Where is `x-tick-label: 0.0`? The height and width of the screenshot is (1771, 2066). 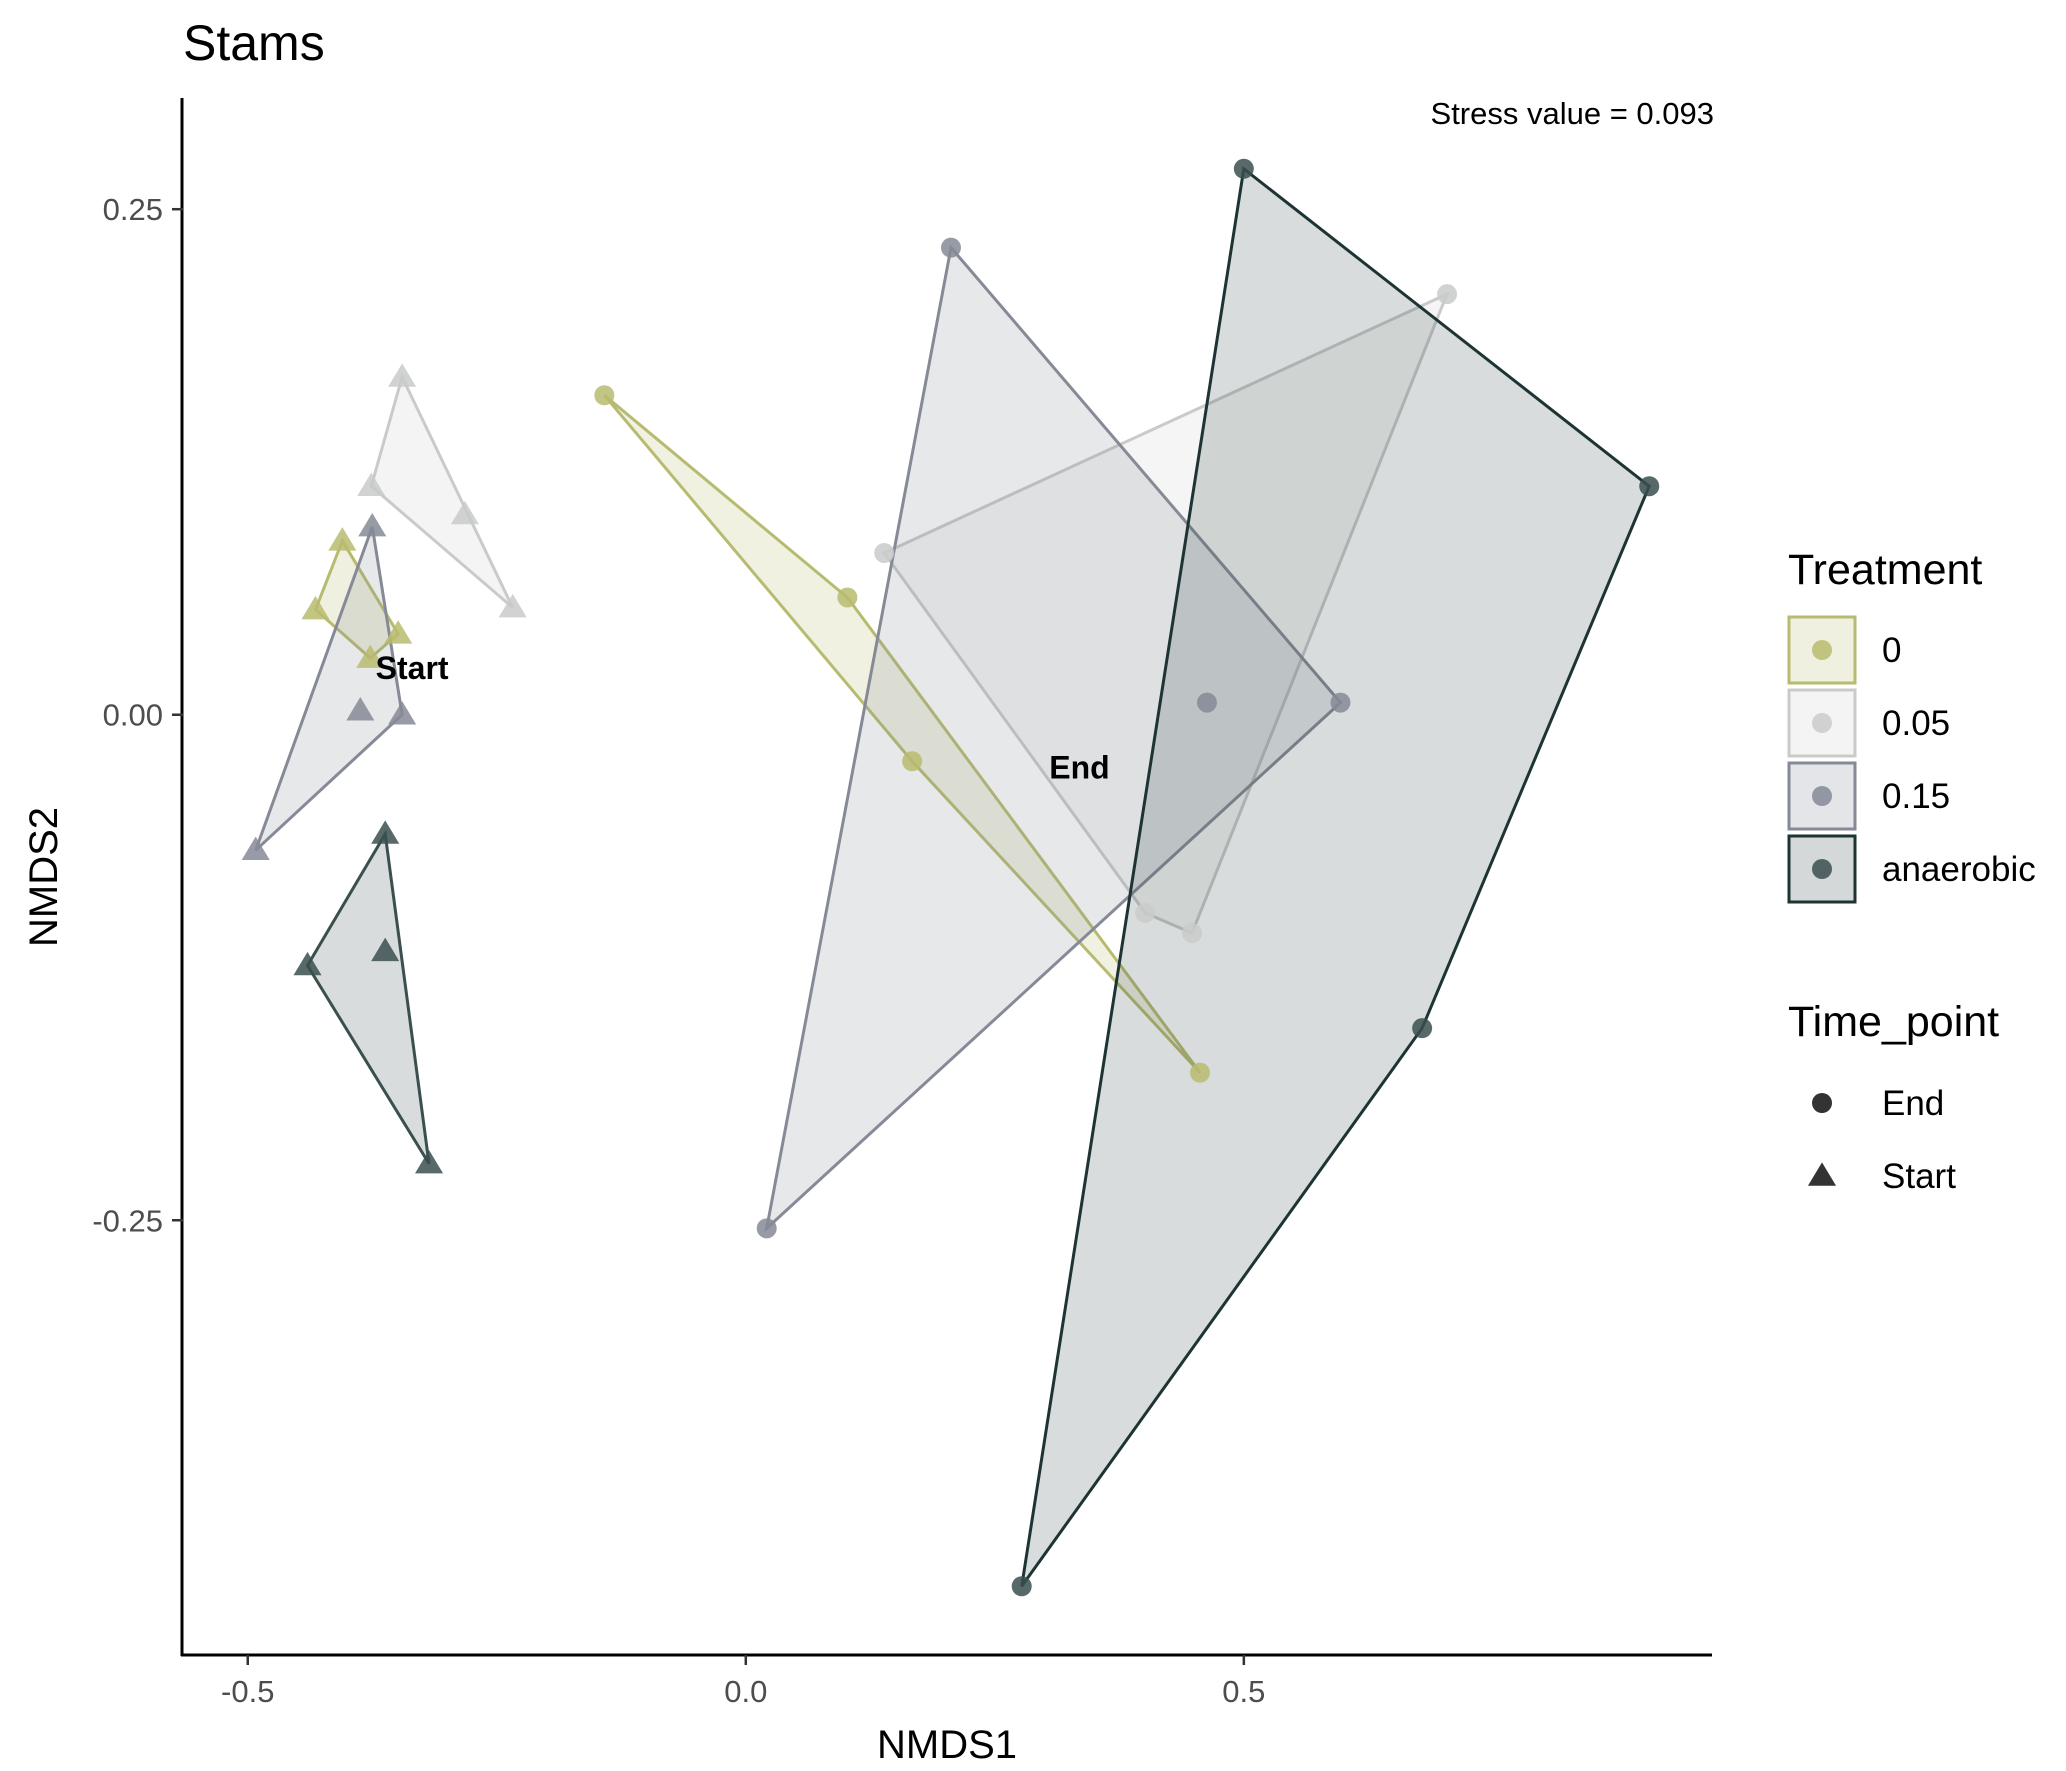
x-tick-label: 0.0 is located at coordinates (745, 1691).